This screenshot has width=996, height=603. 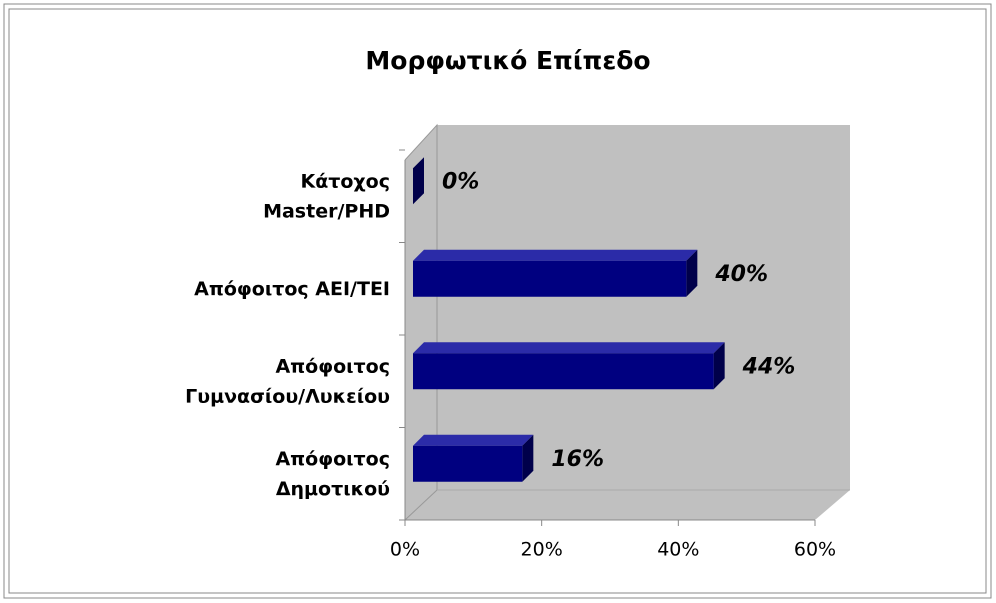 I want to click on label-line: Κάτοχος, so click(x=345, y=181).